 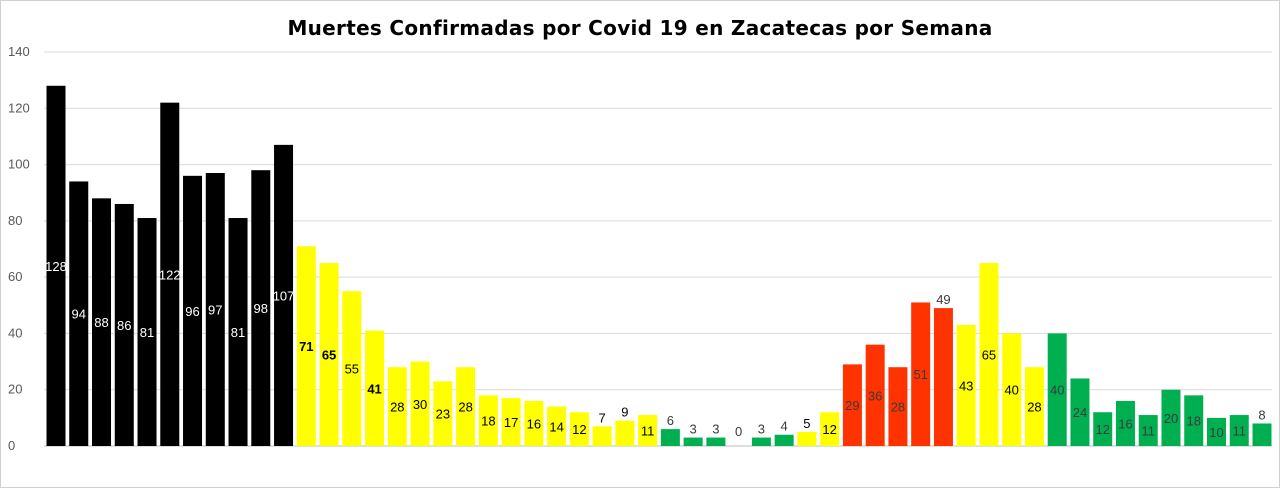 I want to click on data-label: 36, so click(x=875, y=395).